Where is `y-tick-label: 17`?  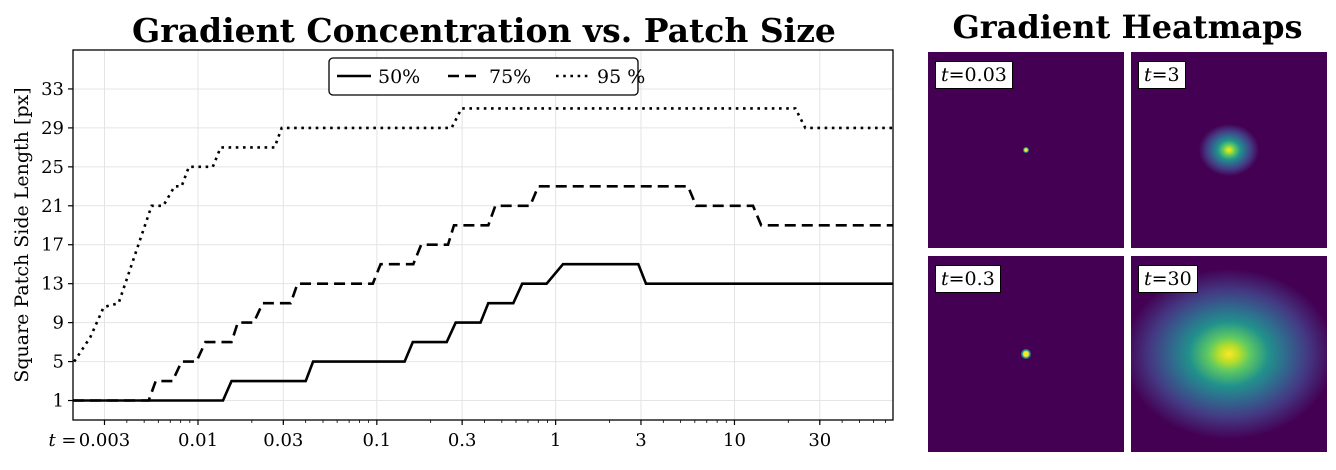 y-tick-label: 17 is located at coordinates (52, 245).